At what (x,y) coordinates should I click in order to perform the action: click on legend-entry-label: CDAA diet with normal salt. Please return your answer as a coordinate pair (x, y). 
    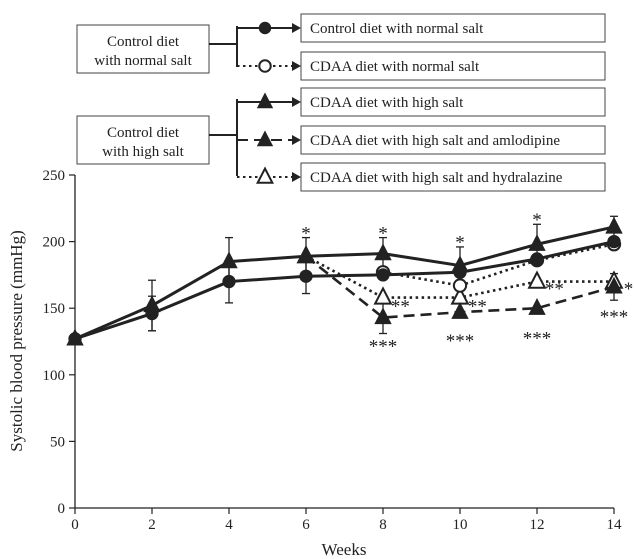
    Looking at the image, I should click on (395, 67).